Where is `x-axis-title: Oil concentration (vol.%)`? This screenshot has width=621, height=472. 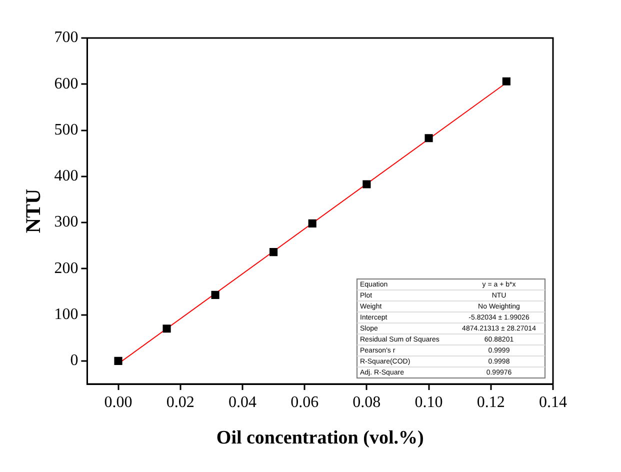 x-axis-title: Oil concentration (vol.%) is located at coordinates (320, 438).